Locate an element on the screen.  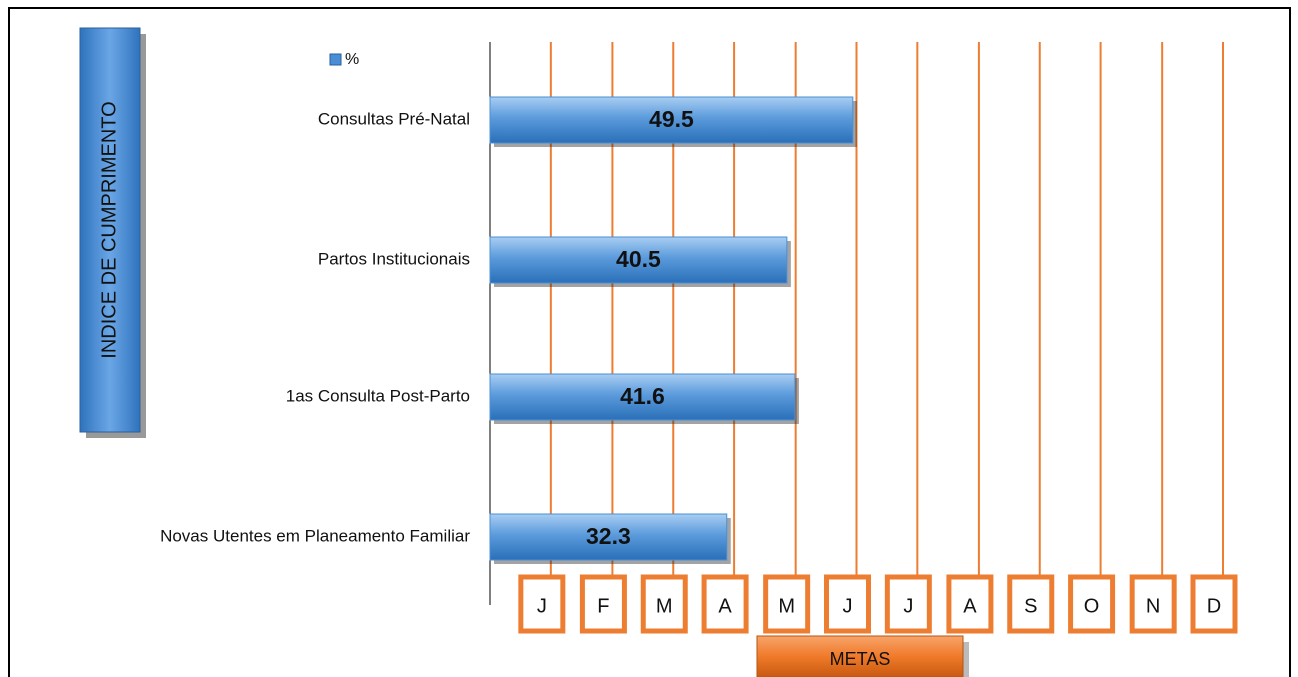
x-axis-label: METAS is located at coordinates (860, 659).